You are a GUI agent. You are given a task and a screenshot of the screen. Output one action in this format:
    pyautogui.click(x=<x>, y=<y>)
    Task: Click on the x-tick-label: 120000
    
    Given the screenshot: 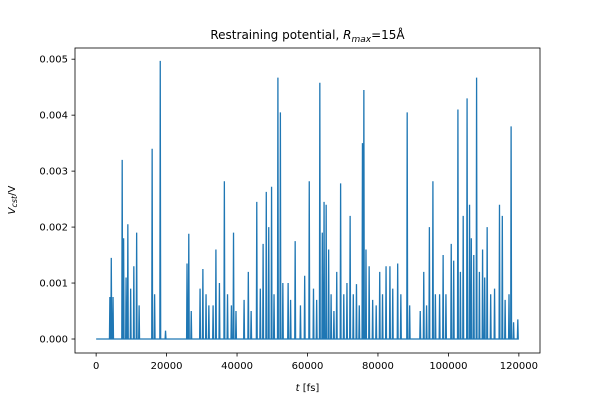 What is the action you would take?
    pyautogui.click(x=519, y=366)
    